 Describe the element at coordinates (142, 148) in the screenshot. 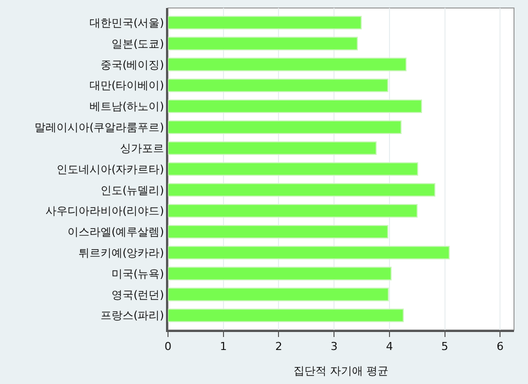

I see `y-tick-label: 싱가포르` at that location.